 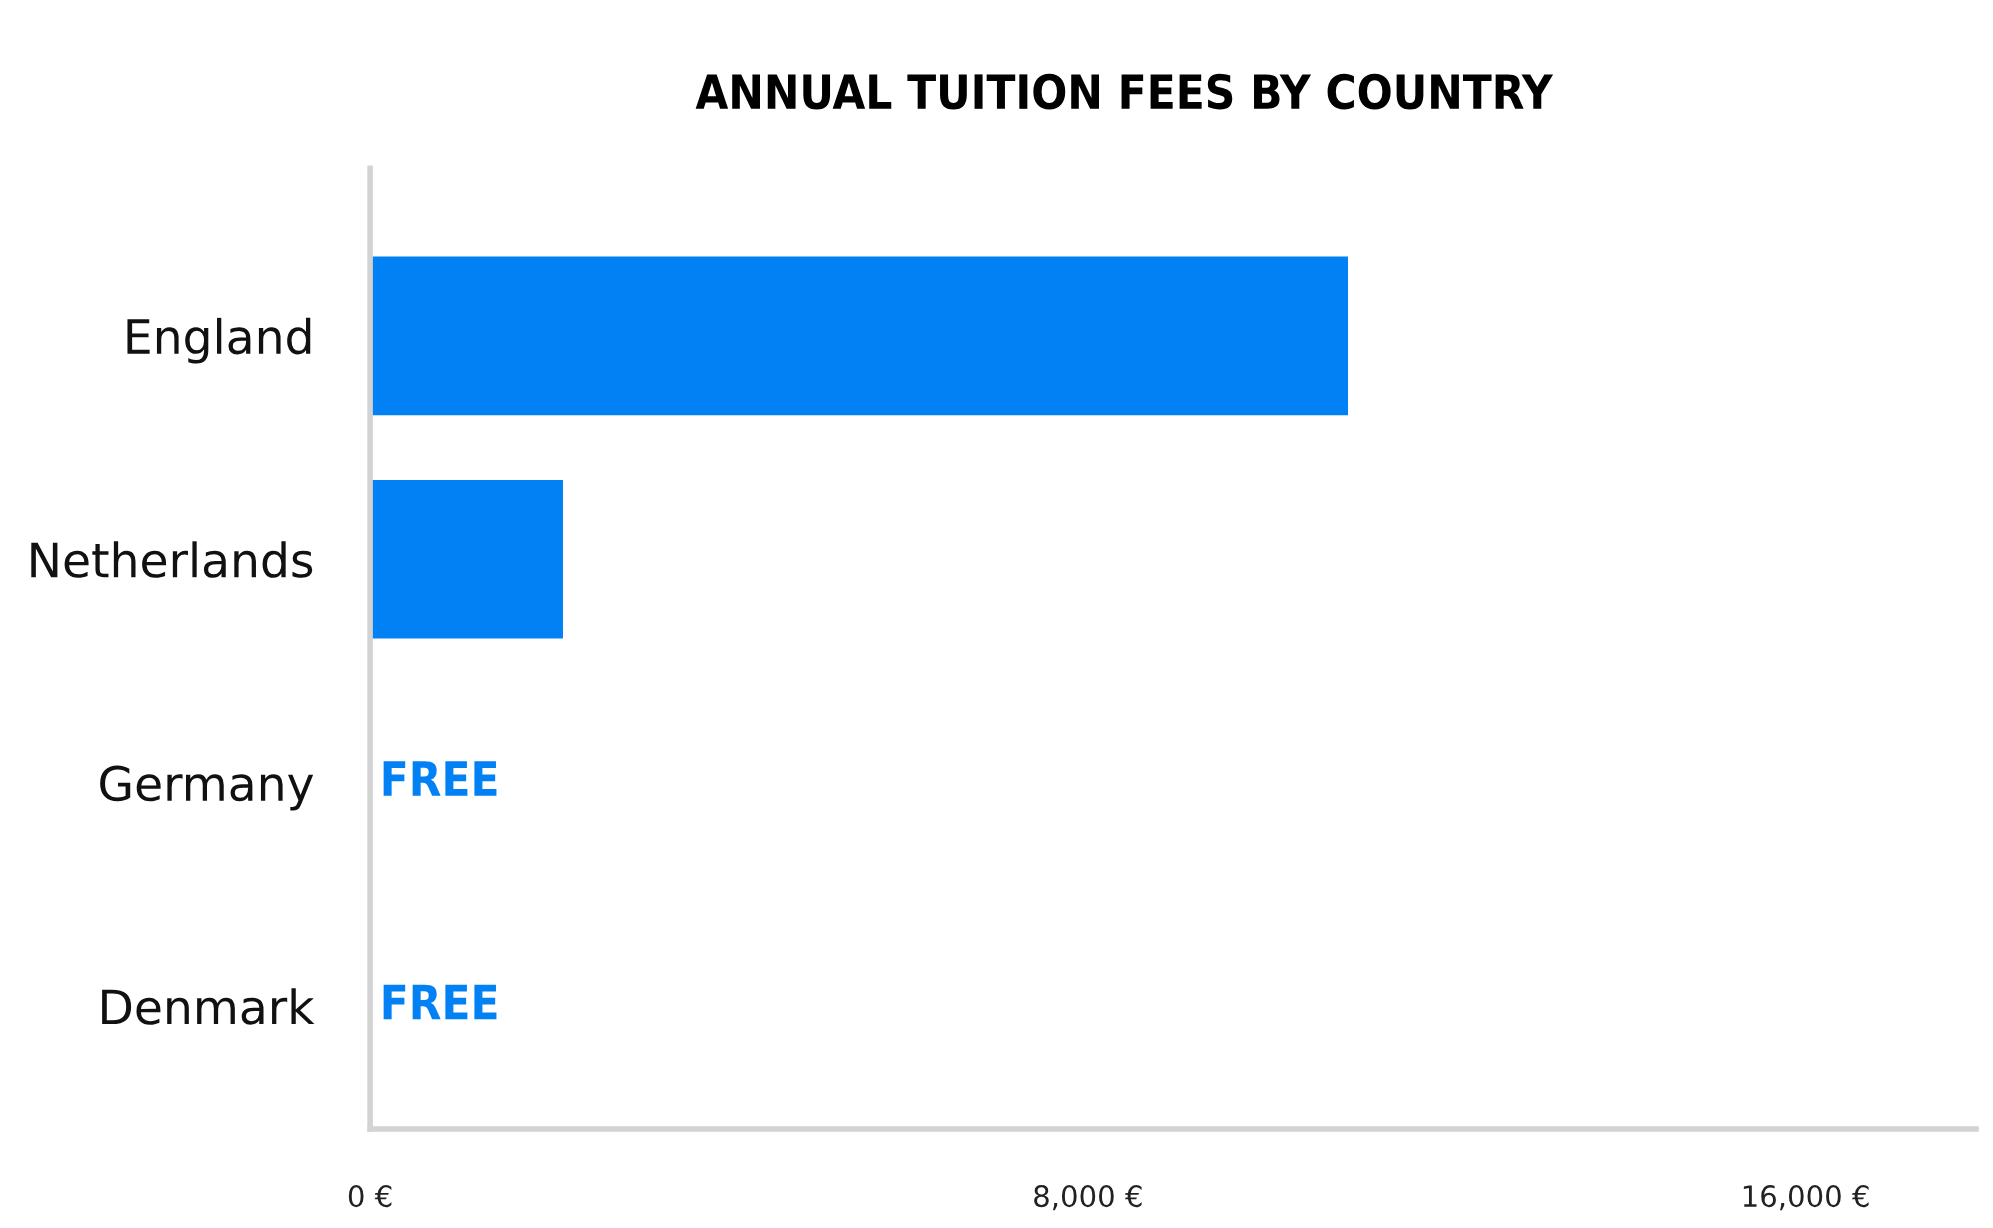 What do you see at coordinates (1088, 1198) in the screenshot?
I see `x-tick-label: 8,000 €` at bounding box center [1088, 1198].